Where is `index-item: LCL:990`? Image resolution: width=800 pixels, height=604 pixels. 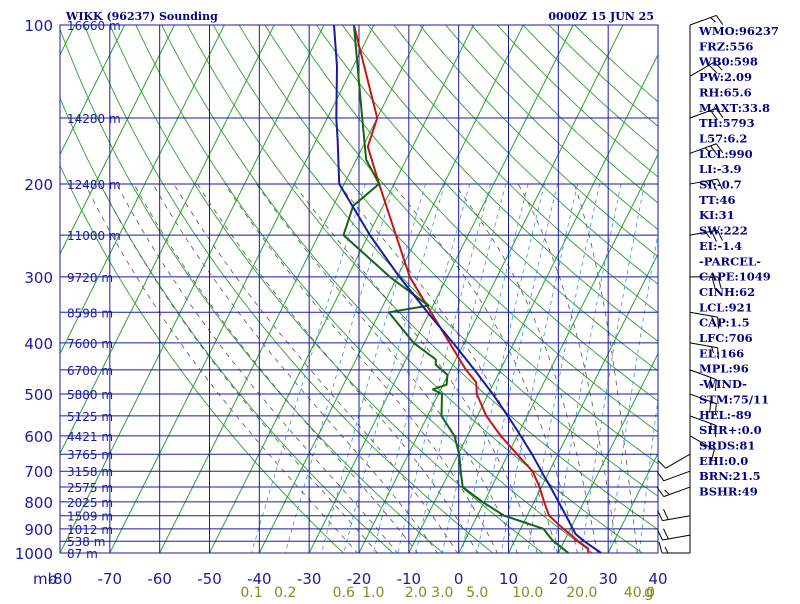
index-item: LCL:990 is located at coordinates (726, 154).